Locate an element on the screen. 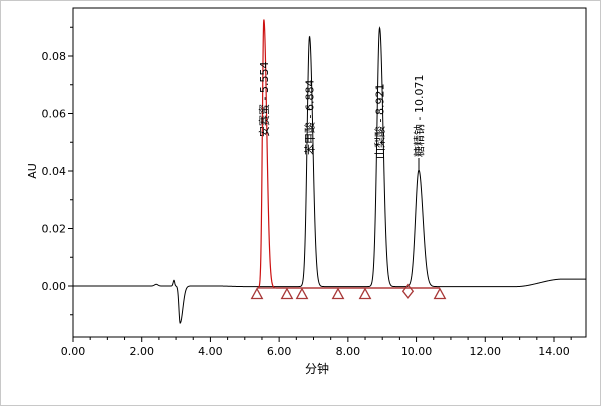  x-axis-tick-label: 4.00 is located at coordinates (210, 351).